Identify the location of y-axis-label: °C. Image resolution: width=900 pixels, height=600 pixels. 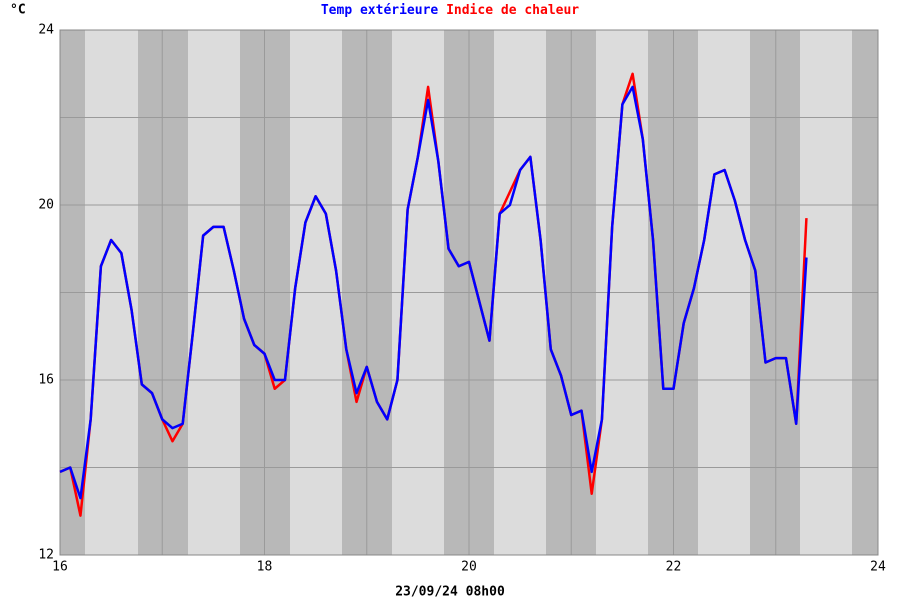
(18, 10).